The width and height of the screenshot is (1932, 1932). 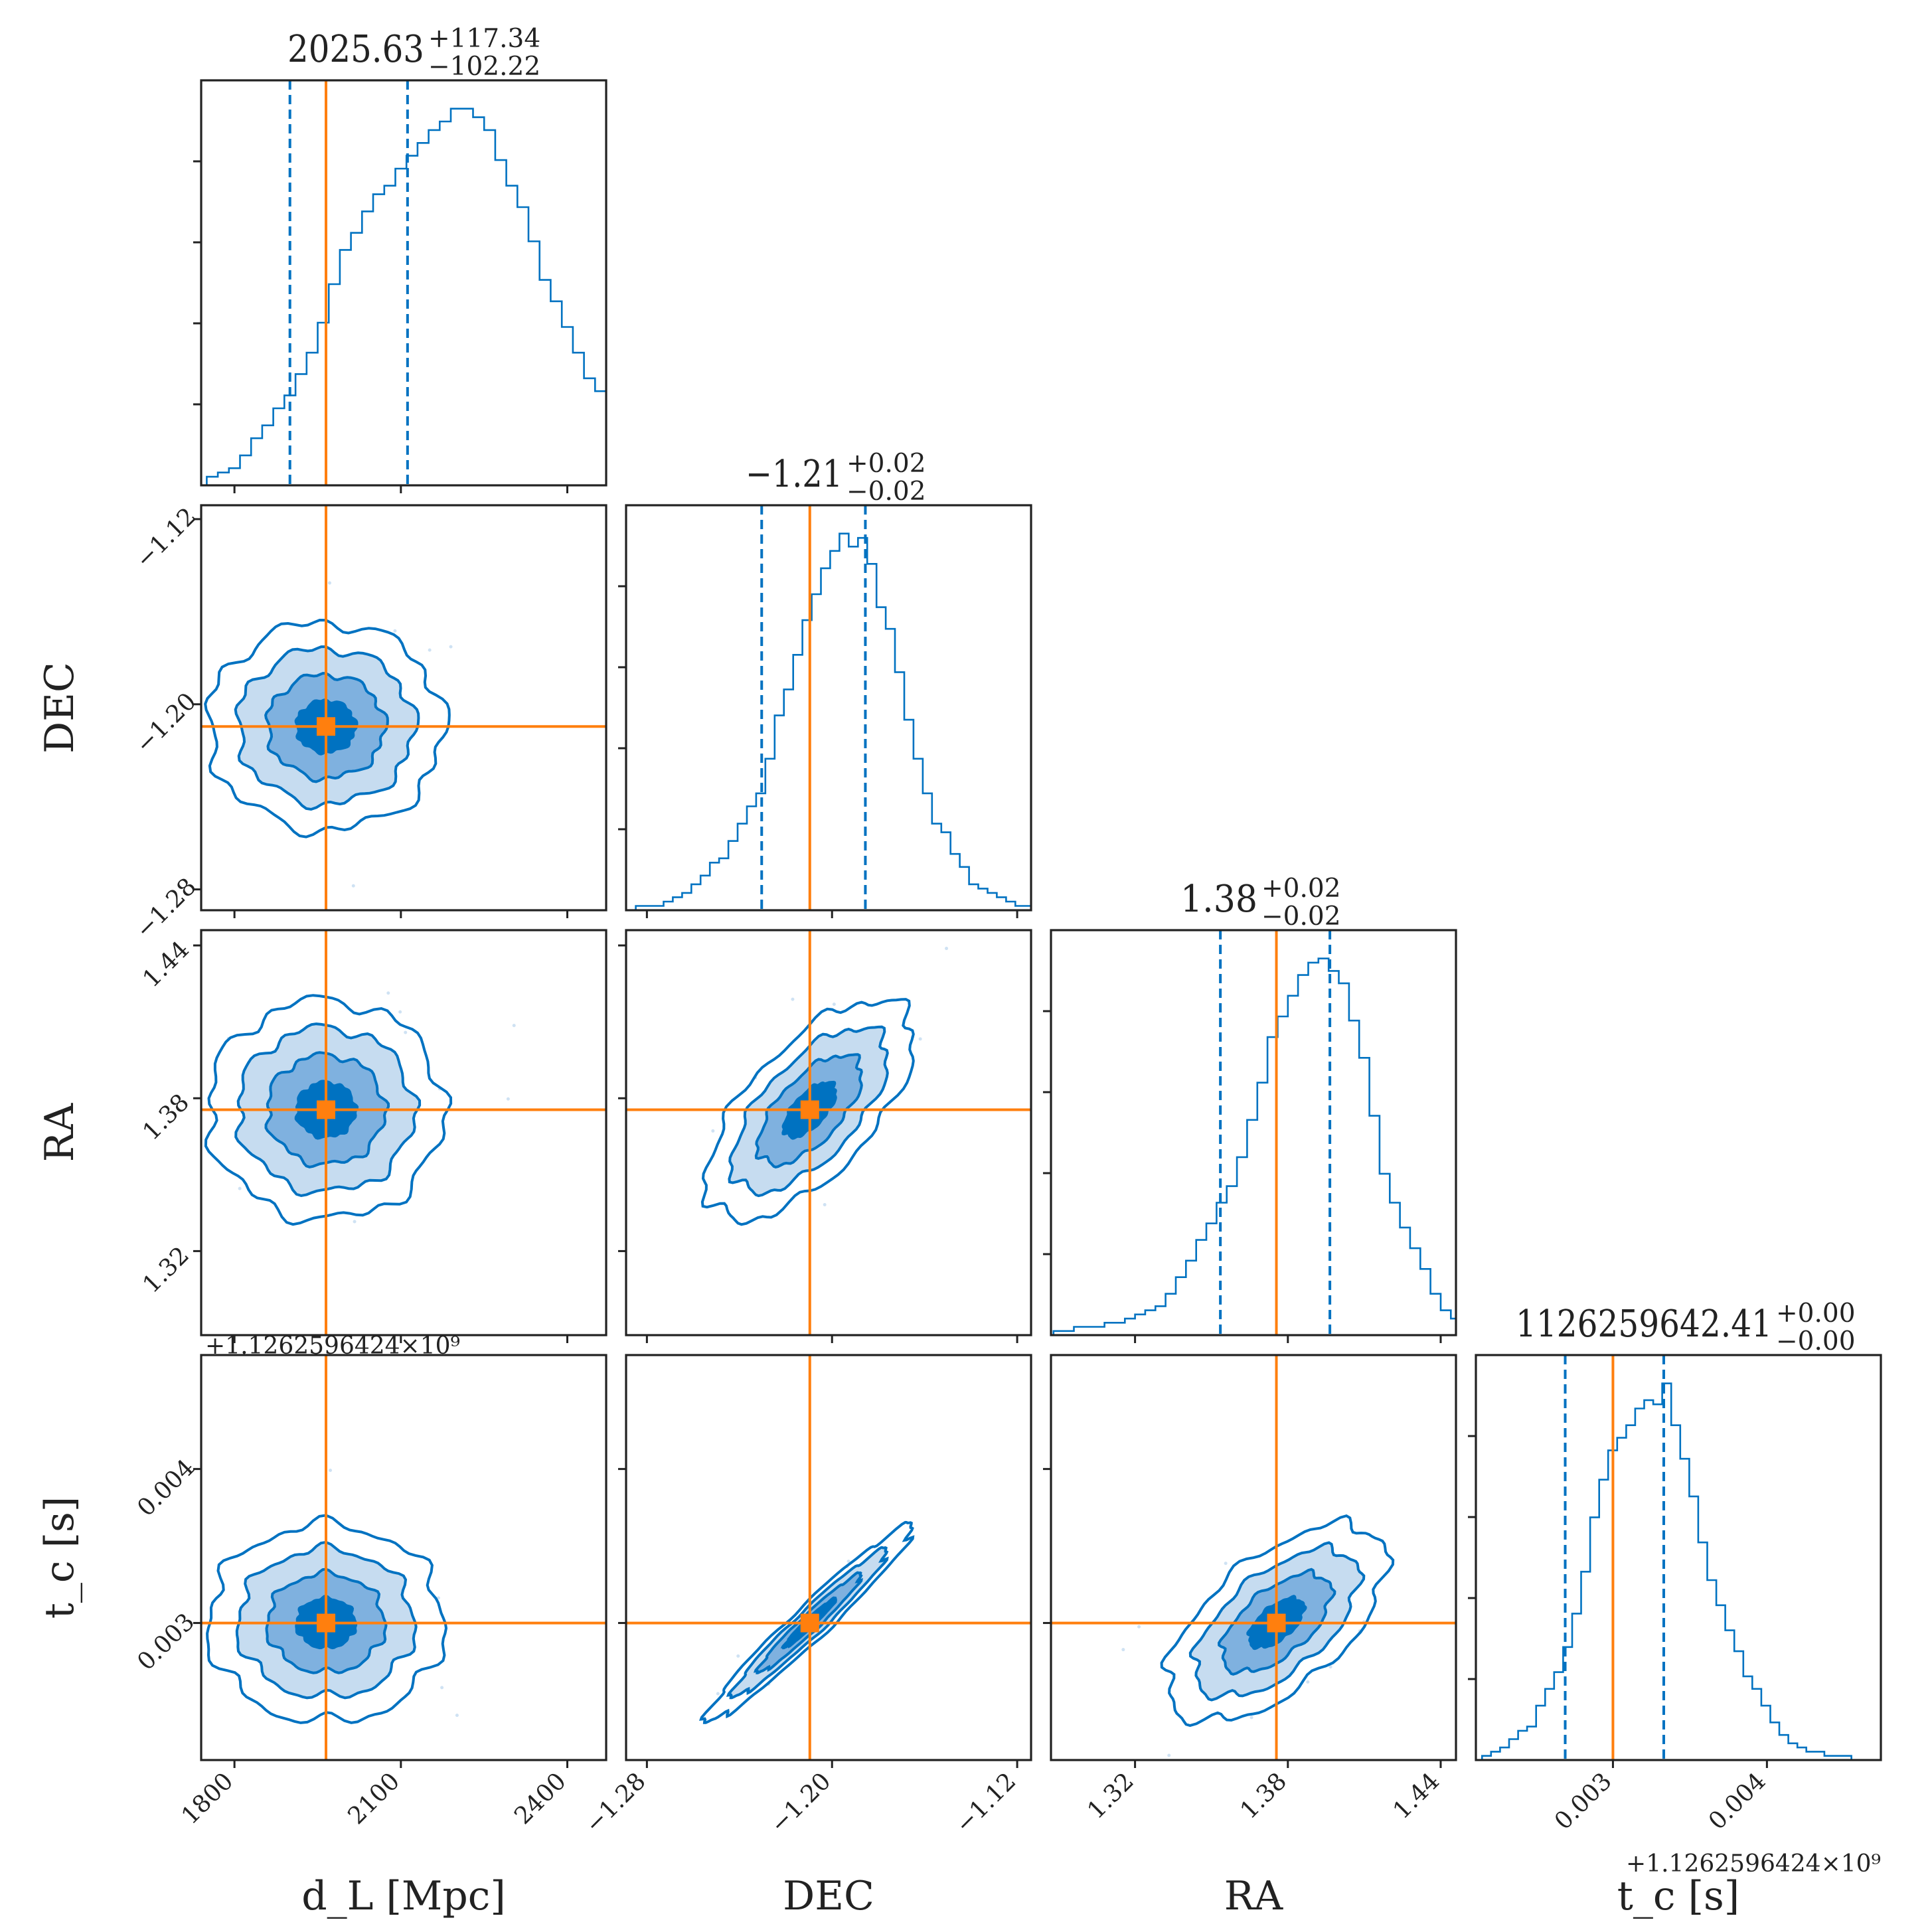 I want to click on y-tick-label: −1.28, so click(x=166, y=908).